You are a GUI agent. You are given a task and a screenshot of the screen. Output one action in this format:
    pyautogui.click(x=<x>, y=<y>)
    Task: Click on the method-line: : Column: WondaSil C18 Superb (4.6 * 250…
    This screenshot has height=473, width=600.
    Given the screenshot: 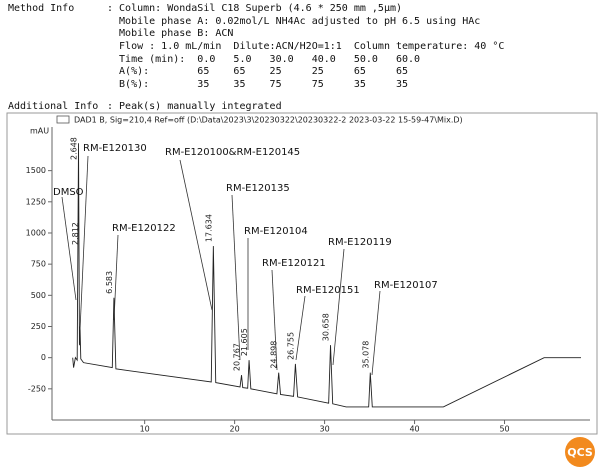 What is the action you would take?
    pyautogui.click(x=255, y=8)
    